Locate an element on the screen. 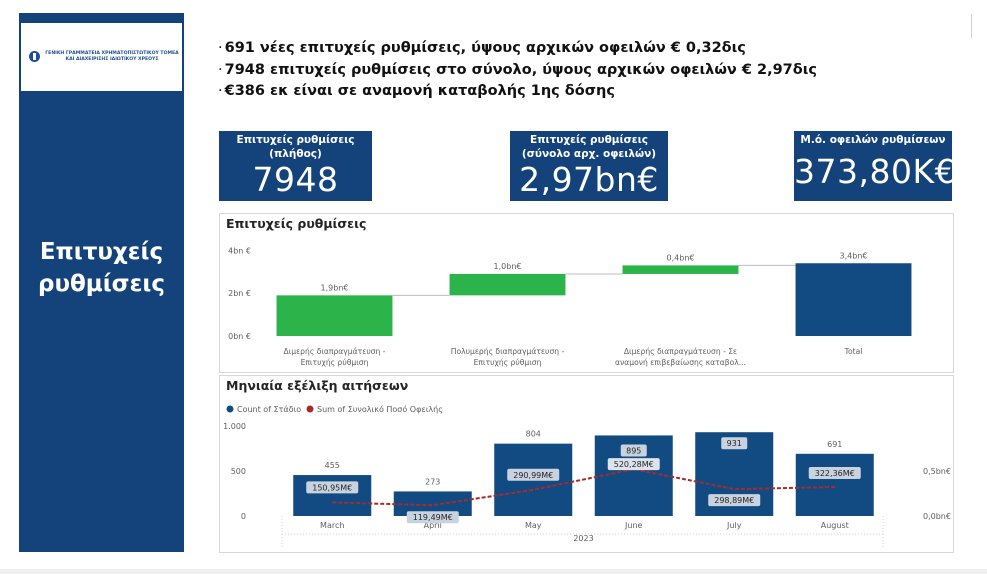 The width and height of the screenshot is (987, 574). x-tick-label: March is located at coordinates (332, 525).